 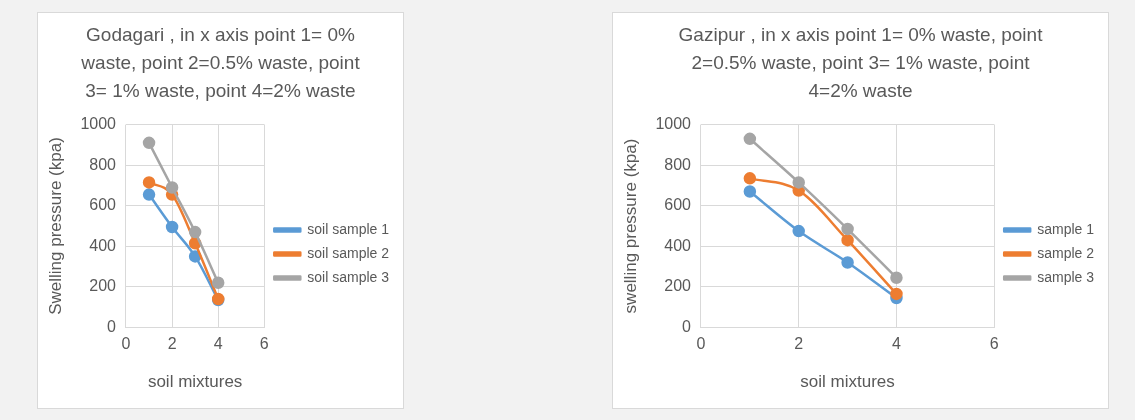 I want to click on legend-label: sample 2, so click(x=1066, y=252).